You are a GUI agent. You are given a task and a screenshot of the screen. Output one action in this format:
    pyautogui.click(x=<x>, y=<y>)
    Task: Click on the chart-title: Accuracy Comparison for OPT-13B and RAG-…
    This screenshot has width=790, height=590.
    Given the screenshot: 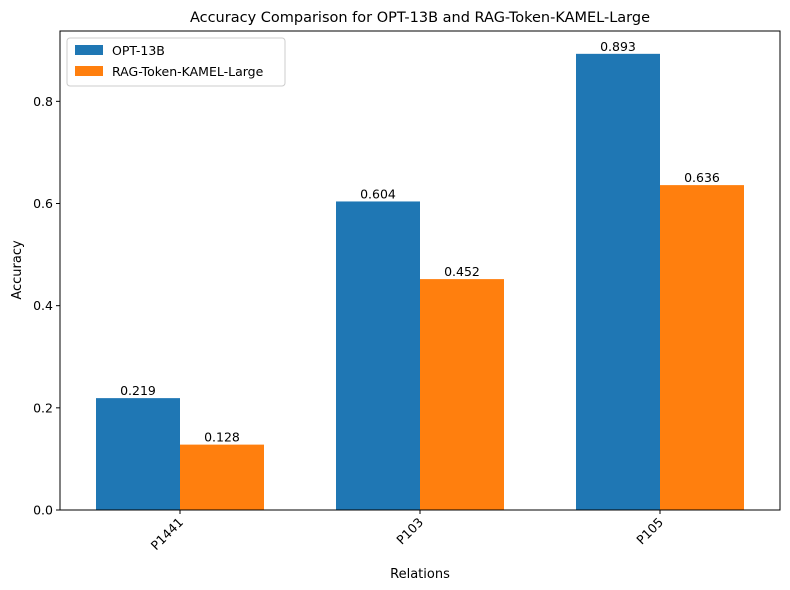 What is the action you would take?
    pyautogui.click(x=420, y=18)
    